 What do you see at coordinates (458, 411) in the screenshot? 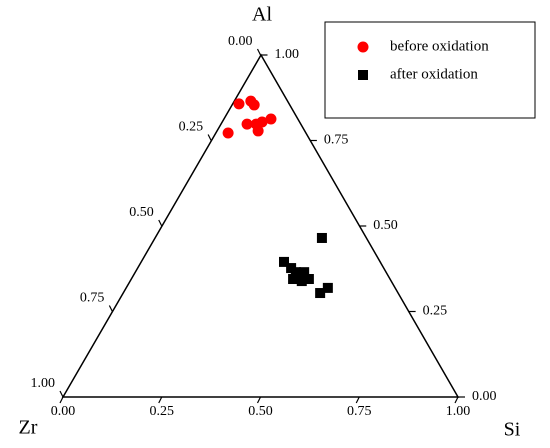
I see `si-tick-label: 1.00` at bounding box center [458, 411].